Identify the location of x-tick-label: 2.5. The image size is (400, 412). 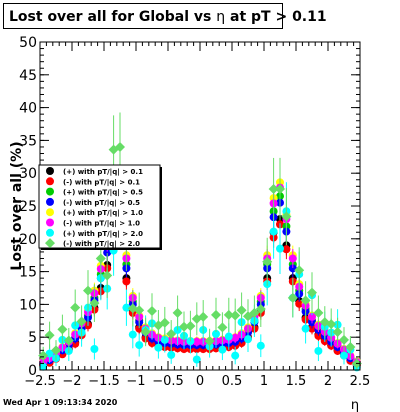
(360, 381).